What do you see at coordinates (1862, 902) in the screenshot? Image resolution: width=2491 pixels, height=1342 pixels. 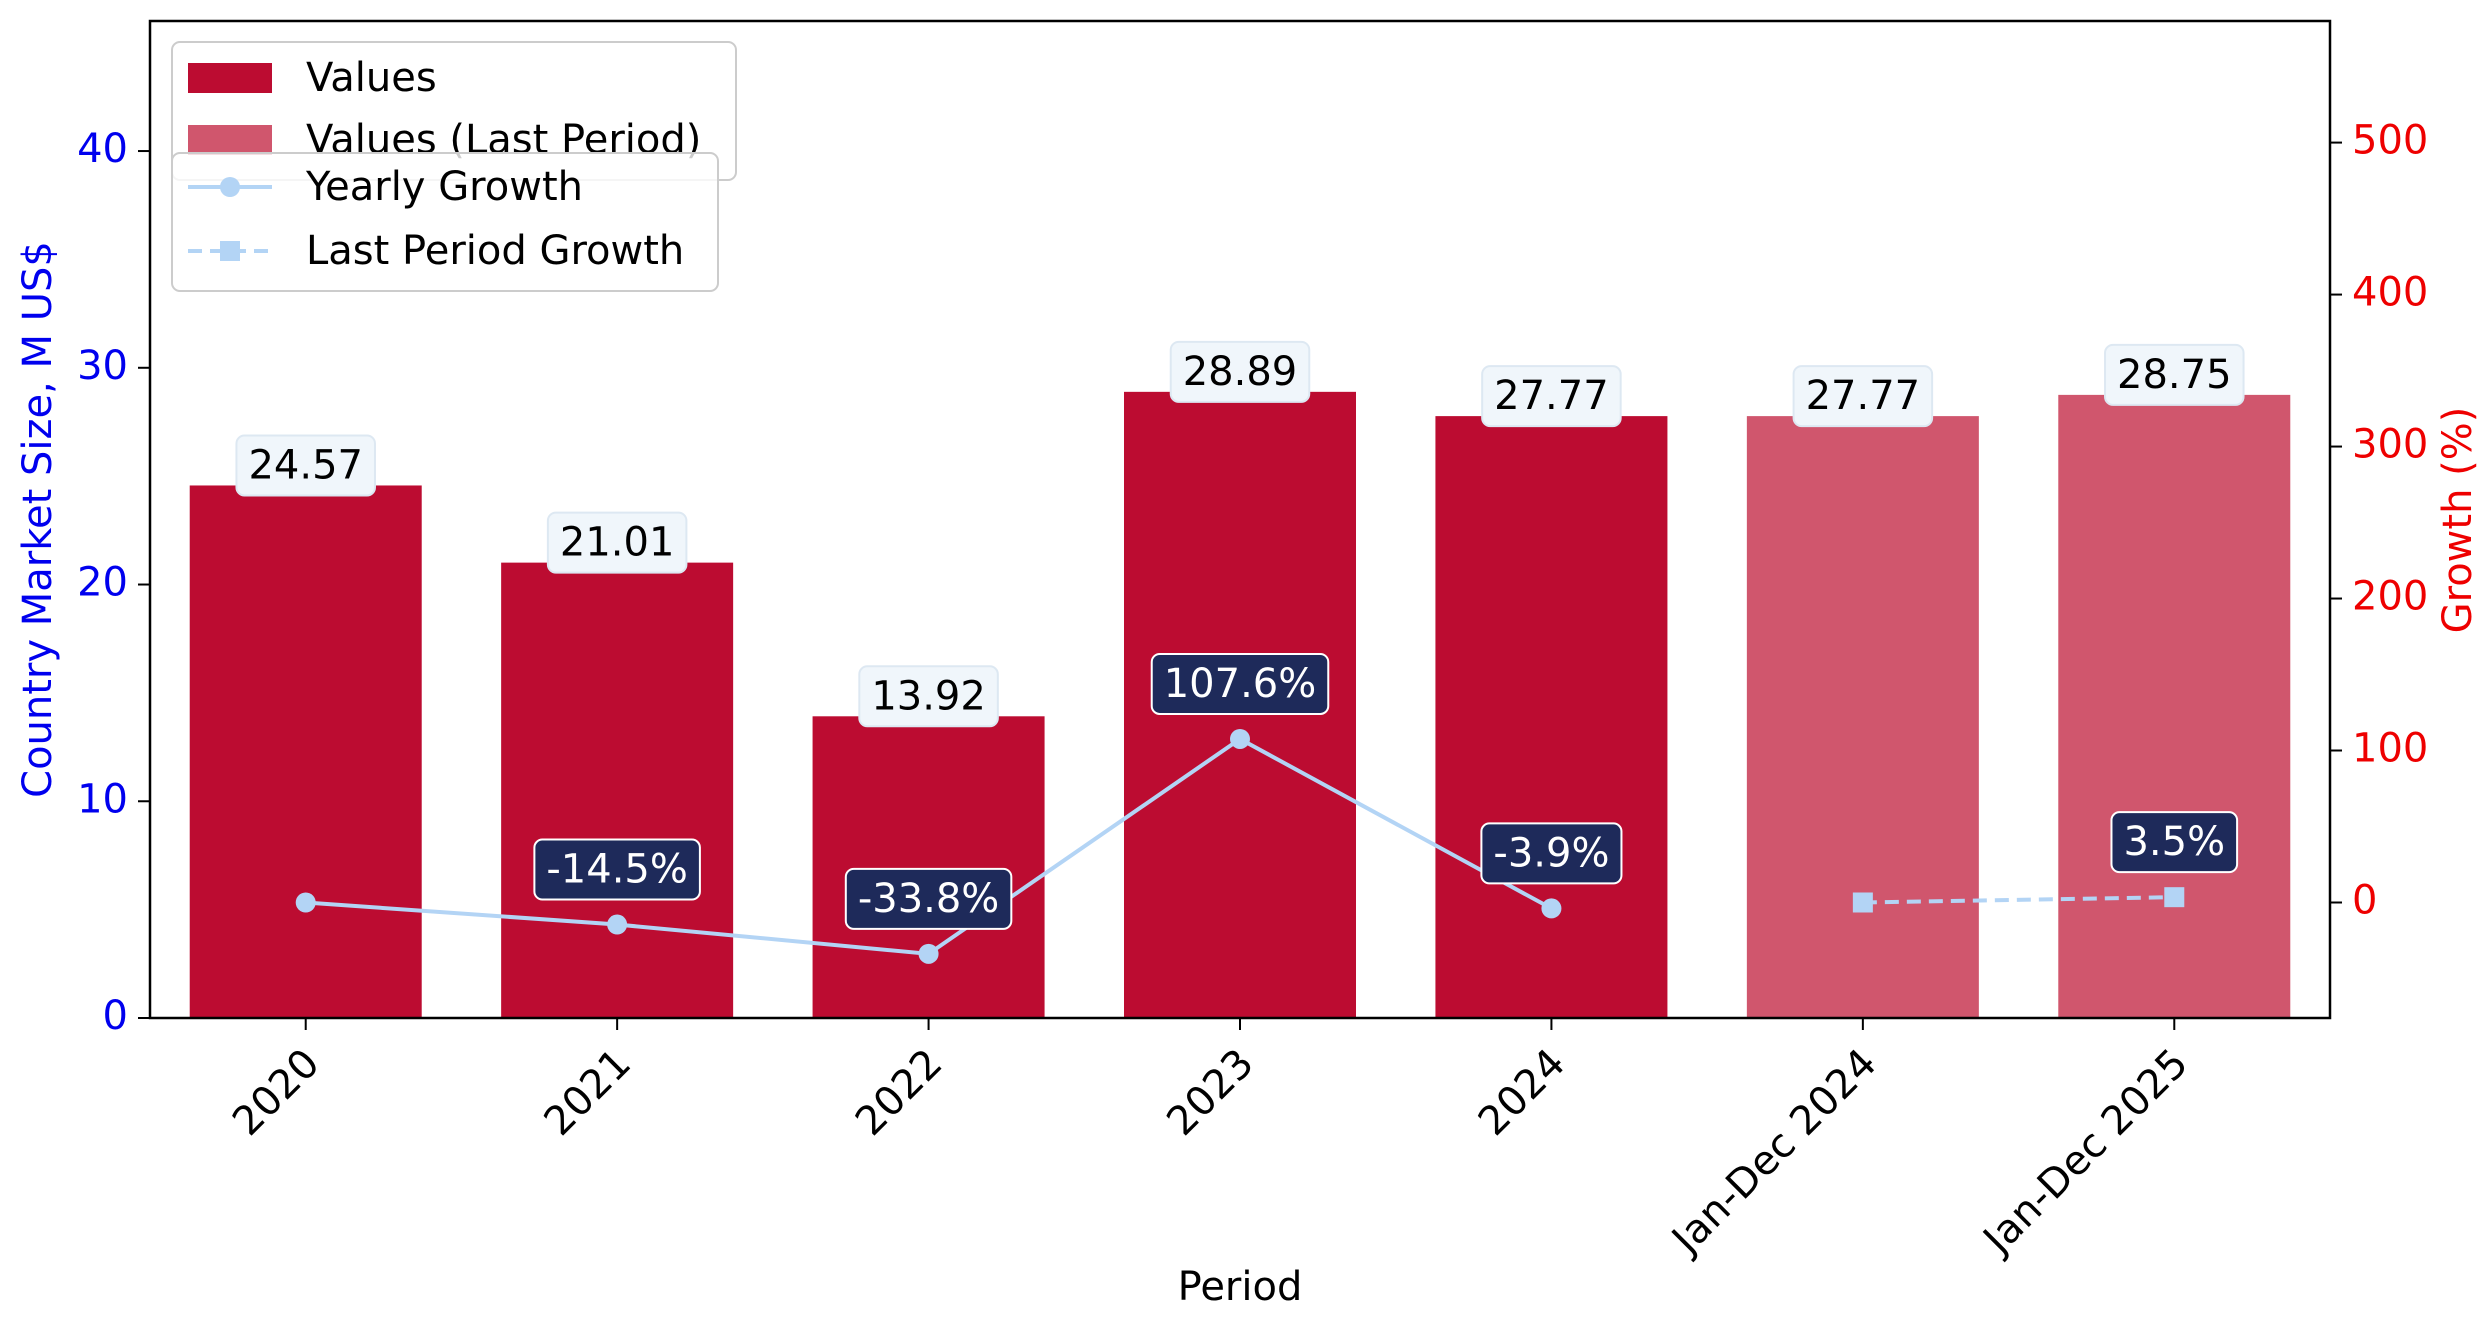 I see `last-period-growth-point-jan-dec-2024` at bounding box center [1862, 902].